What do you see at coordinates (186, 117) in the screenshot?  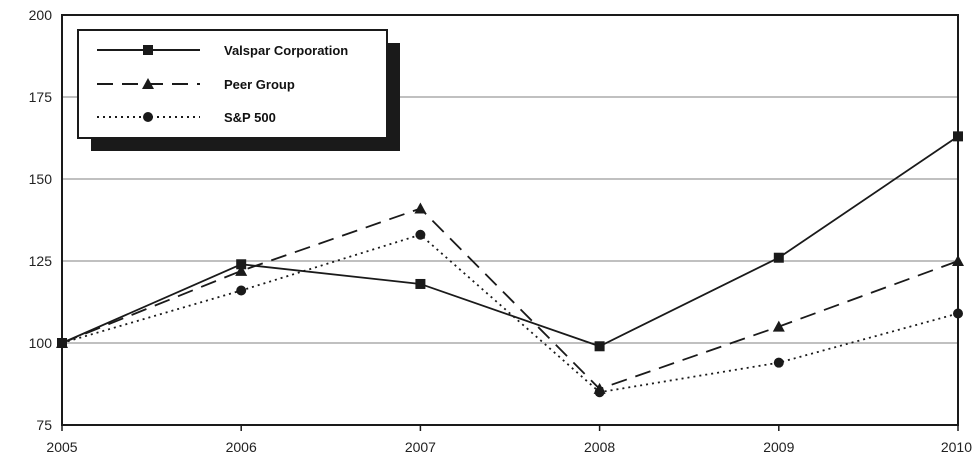 I see `legend-item: S&P 500` at bounding box center [186, 117].